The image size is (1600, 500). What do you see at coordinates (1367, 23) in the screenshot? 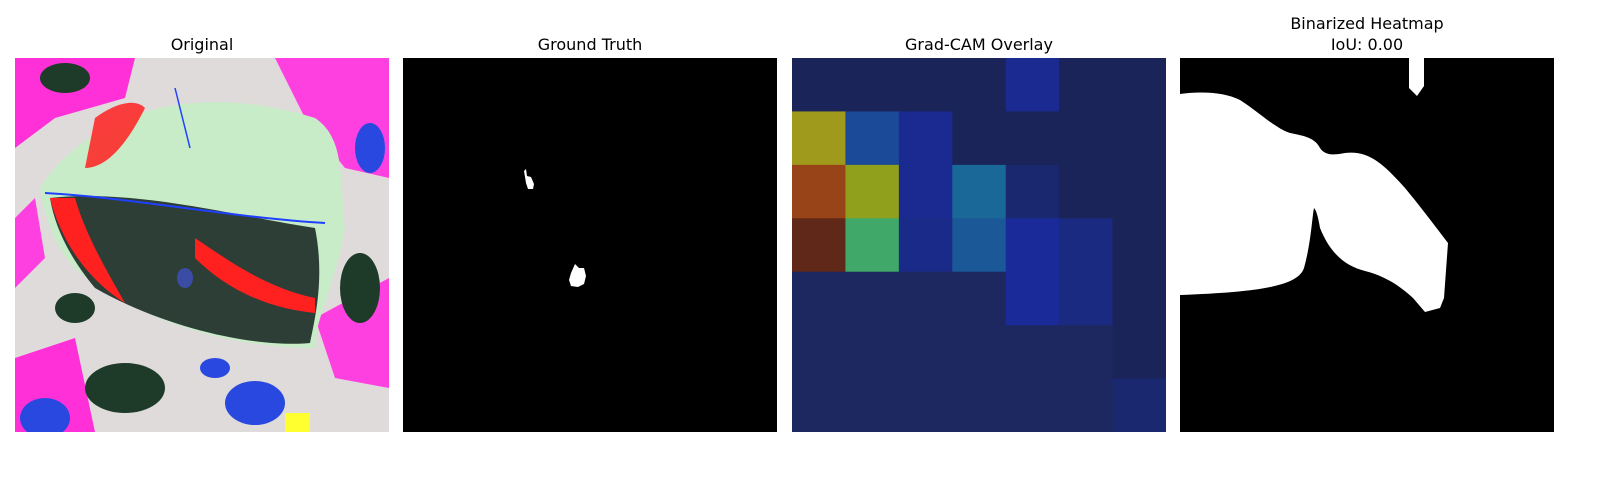
I see `binarized-heatmap-title-line: Binarized Heatmap` at bounding box center [1367, 23].